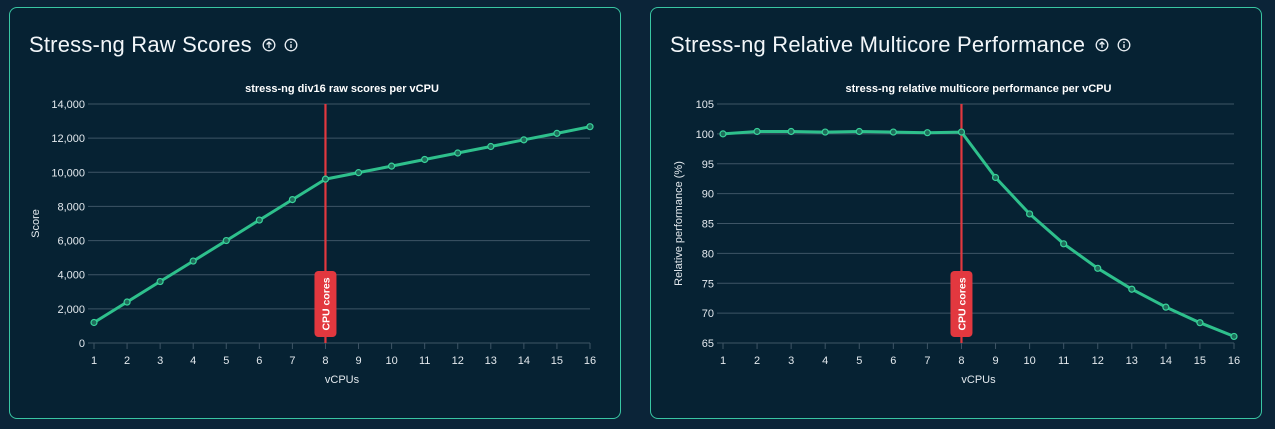 The height and width of the screenshot is (429, 1275). I want to click on y-axis-label: Score, so click(36, 223).